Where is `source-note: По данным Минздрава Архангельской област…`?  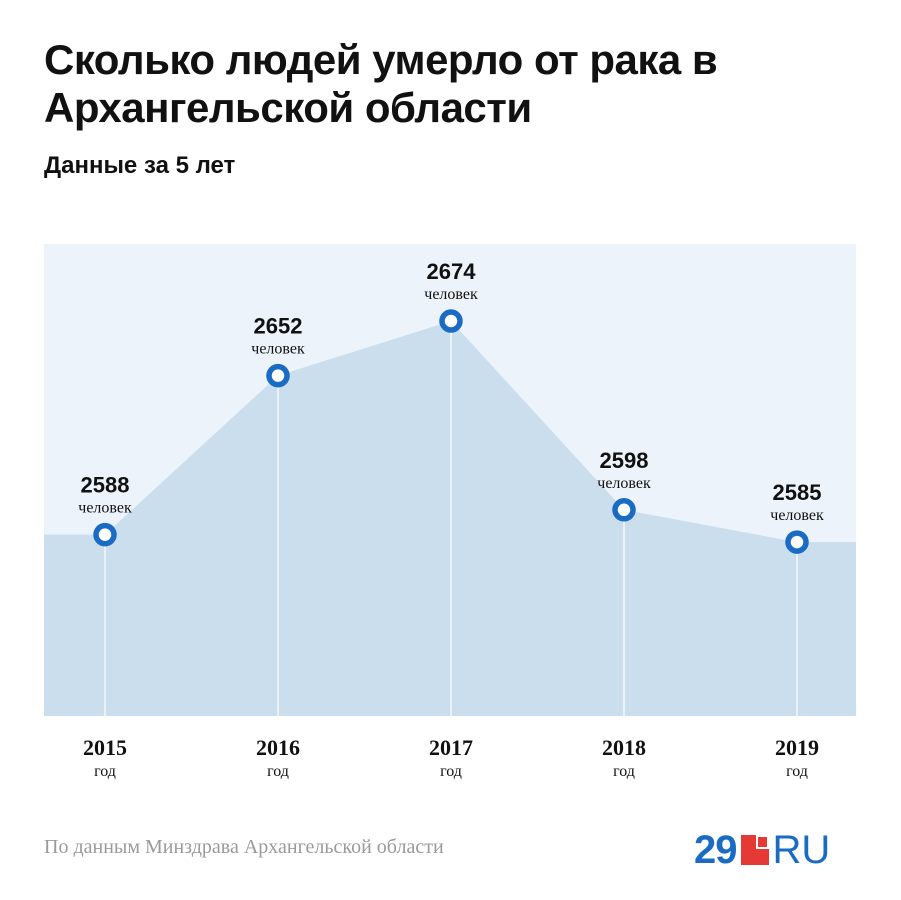 source-note: По данным Минздрава Архангельской област… is located at coordinates (244, 847).